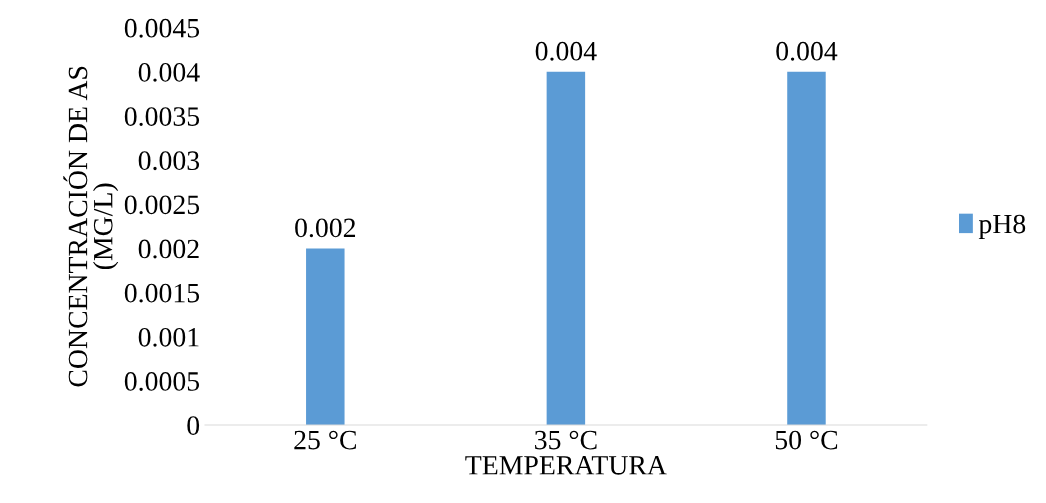 Image resolution: width=1046 pixels, height=503 pixels. What do you see at coordinates (168, 337) in the screenshot?
I see `y-tick-label: 0.001` at bounding box center [168, 337].